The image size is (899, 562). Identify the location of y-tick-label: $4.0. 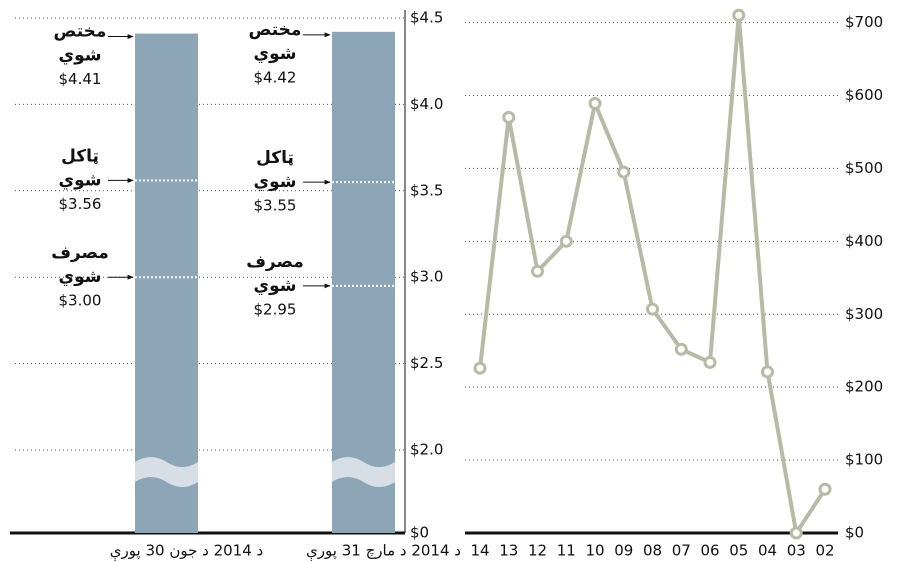
(426, 104).